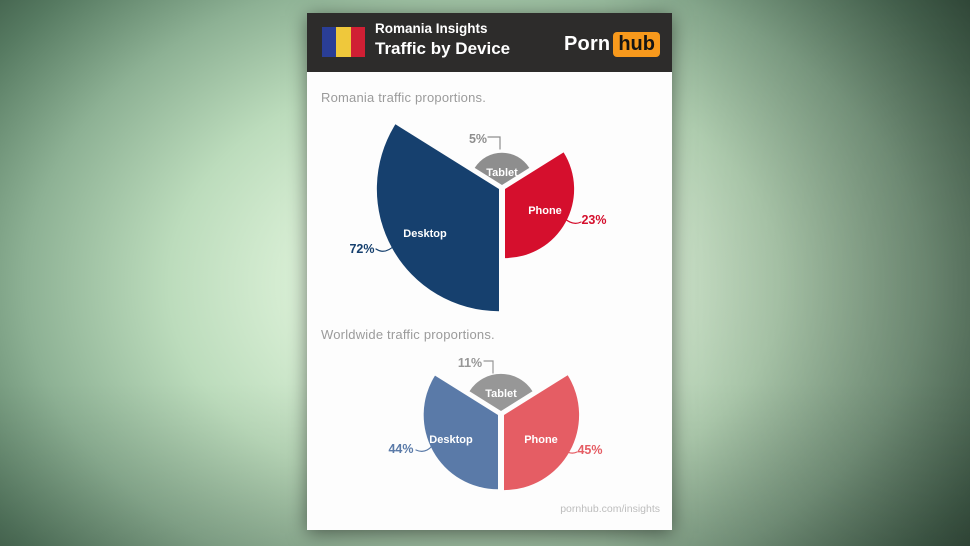 This screenshot has height=546, width=970. I want to click on page-title: Traffic by Device, so click(443, 48).